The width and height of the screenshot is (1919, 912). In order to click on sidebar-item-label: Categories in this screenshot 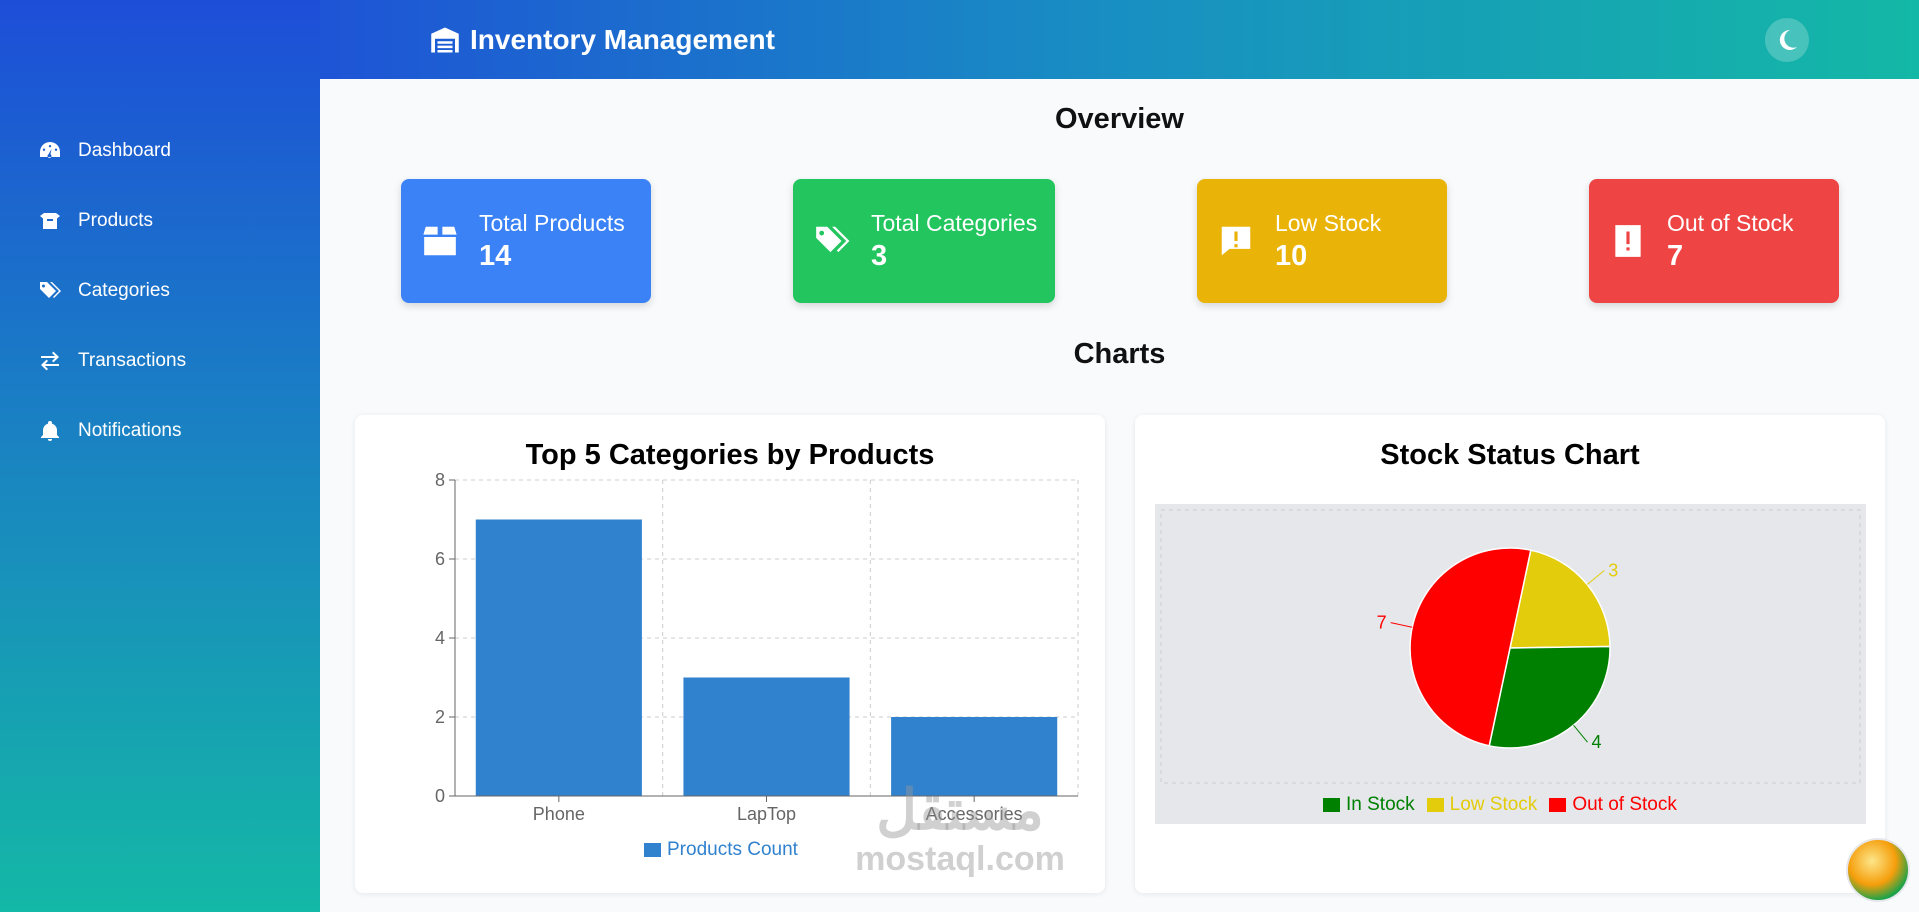, I will do `click(124, 290)`.